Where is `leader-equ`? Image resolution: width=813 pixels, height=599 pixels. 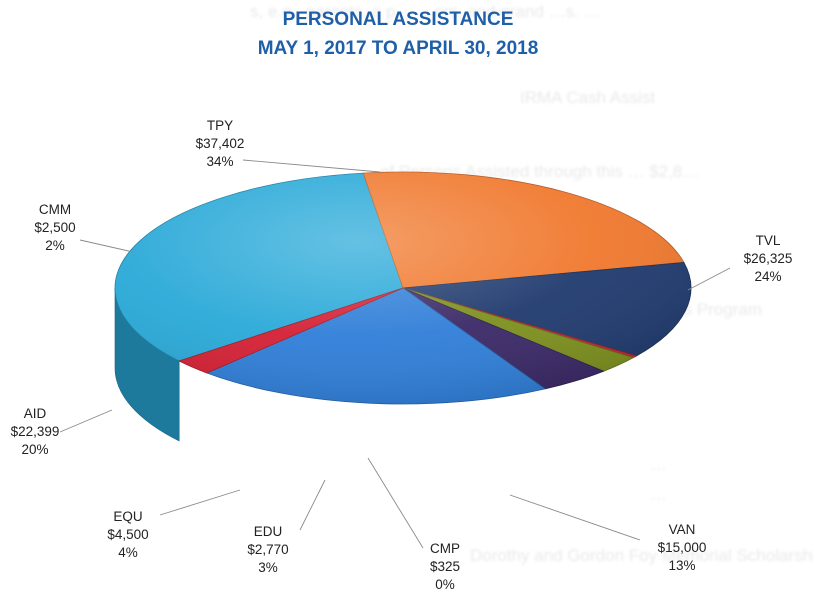
leader-equ is located at coordinates (200, 502).